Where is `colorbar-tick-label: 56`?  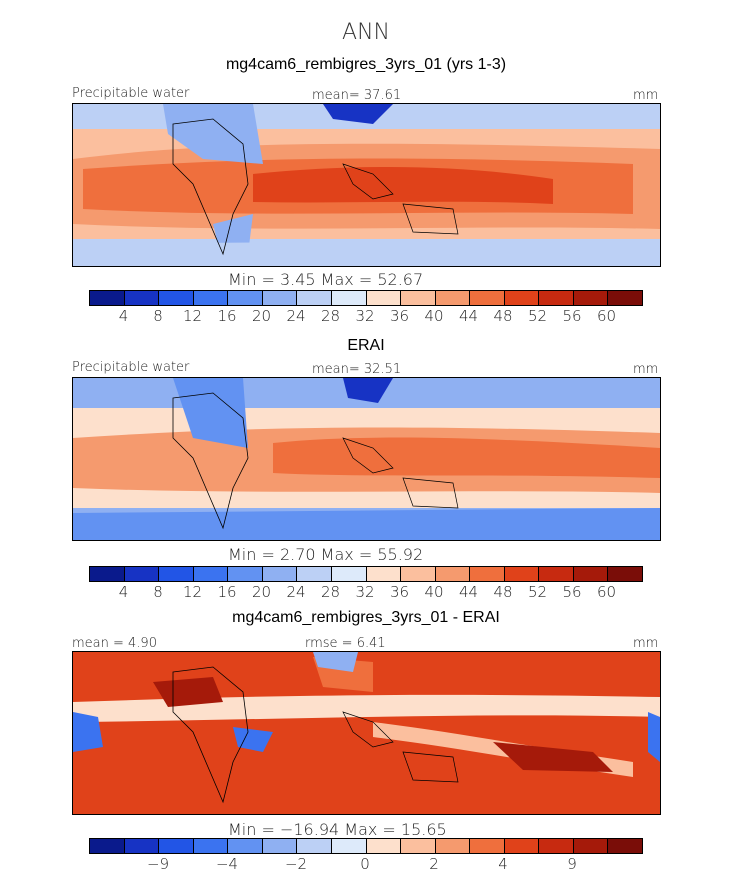
colorbar-tick-label: 56 is located at coordinates (572, 316).